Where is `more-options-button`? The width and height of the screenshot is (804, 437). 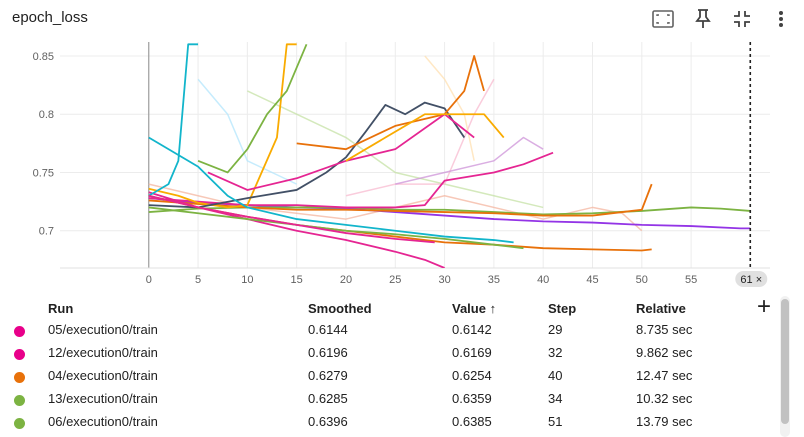 more-options-button is located at coordinates (781, 19).